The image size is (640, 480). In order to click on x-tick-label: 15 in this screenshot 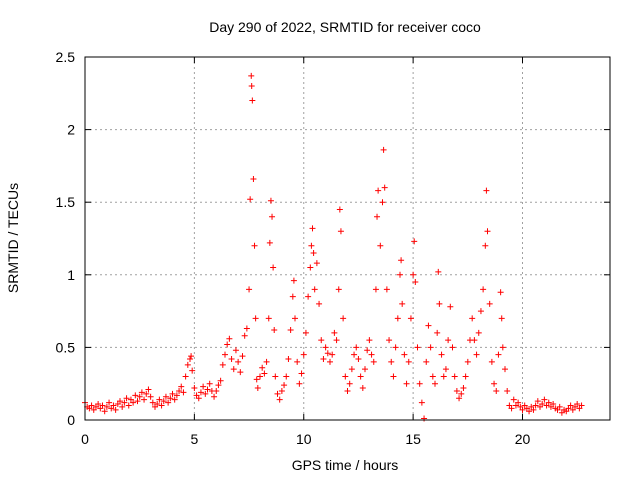, I will do `click(413, 439)`.